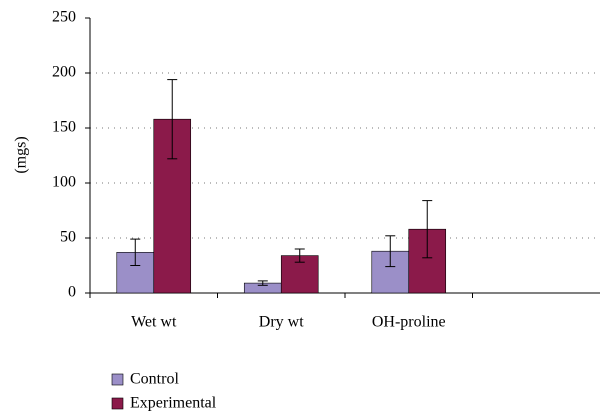  I want to click on y-axis-label: (mgs), so click(21, 154).